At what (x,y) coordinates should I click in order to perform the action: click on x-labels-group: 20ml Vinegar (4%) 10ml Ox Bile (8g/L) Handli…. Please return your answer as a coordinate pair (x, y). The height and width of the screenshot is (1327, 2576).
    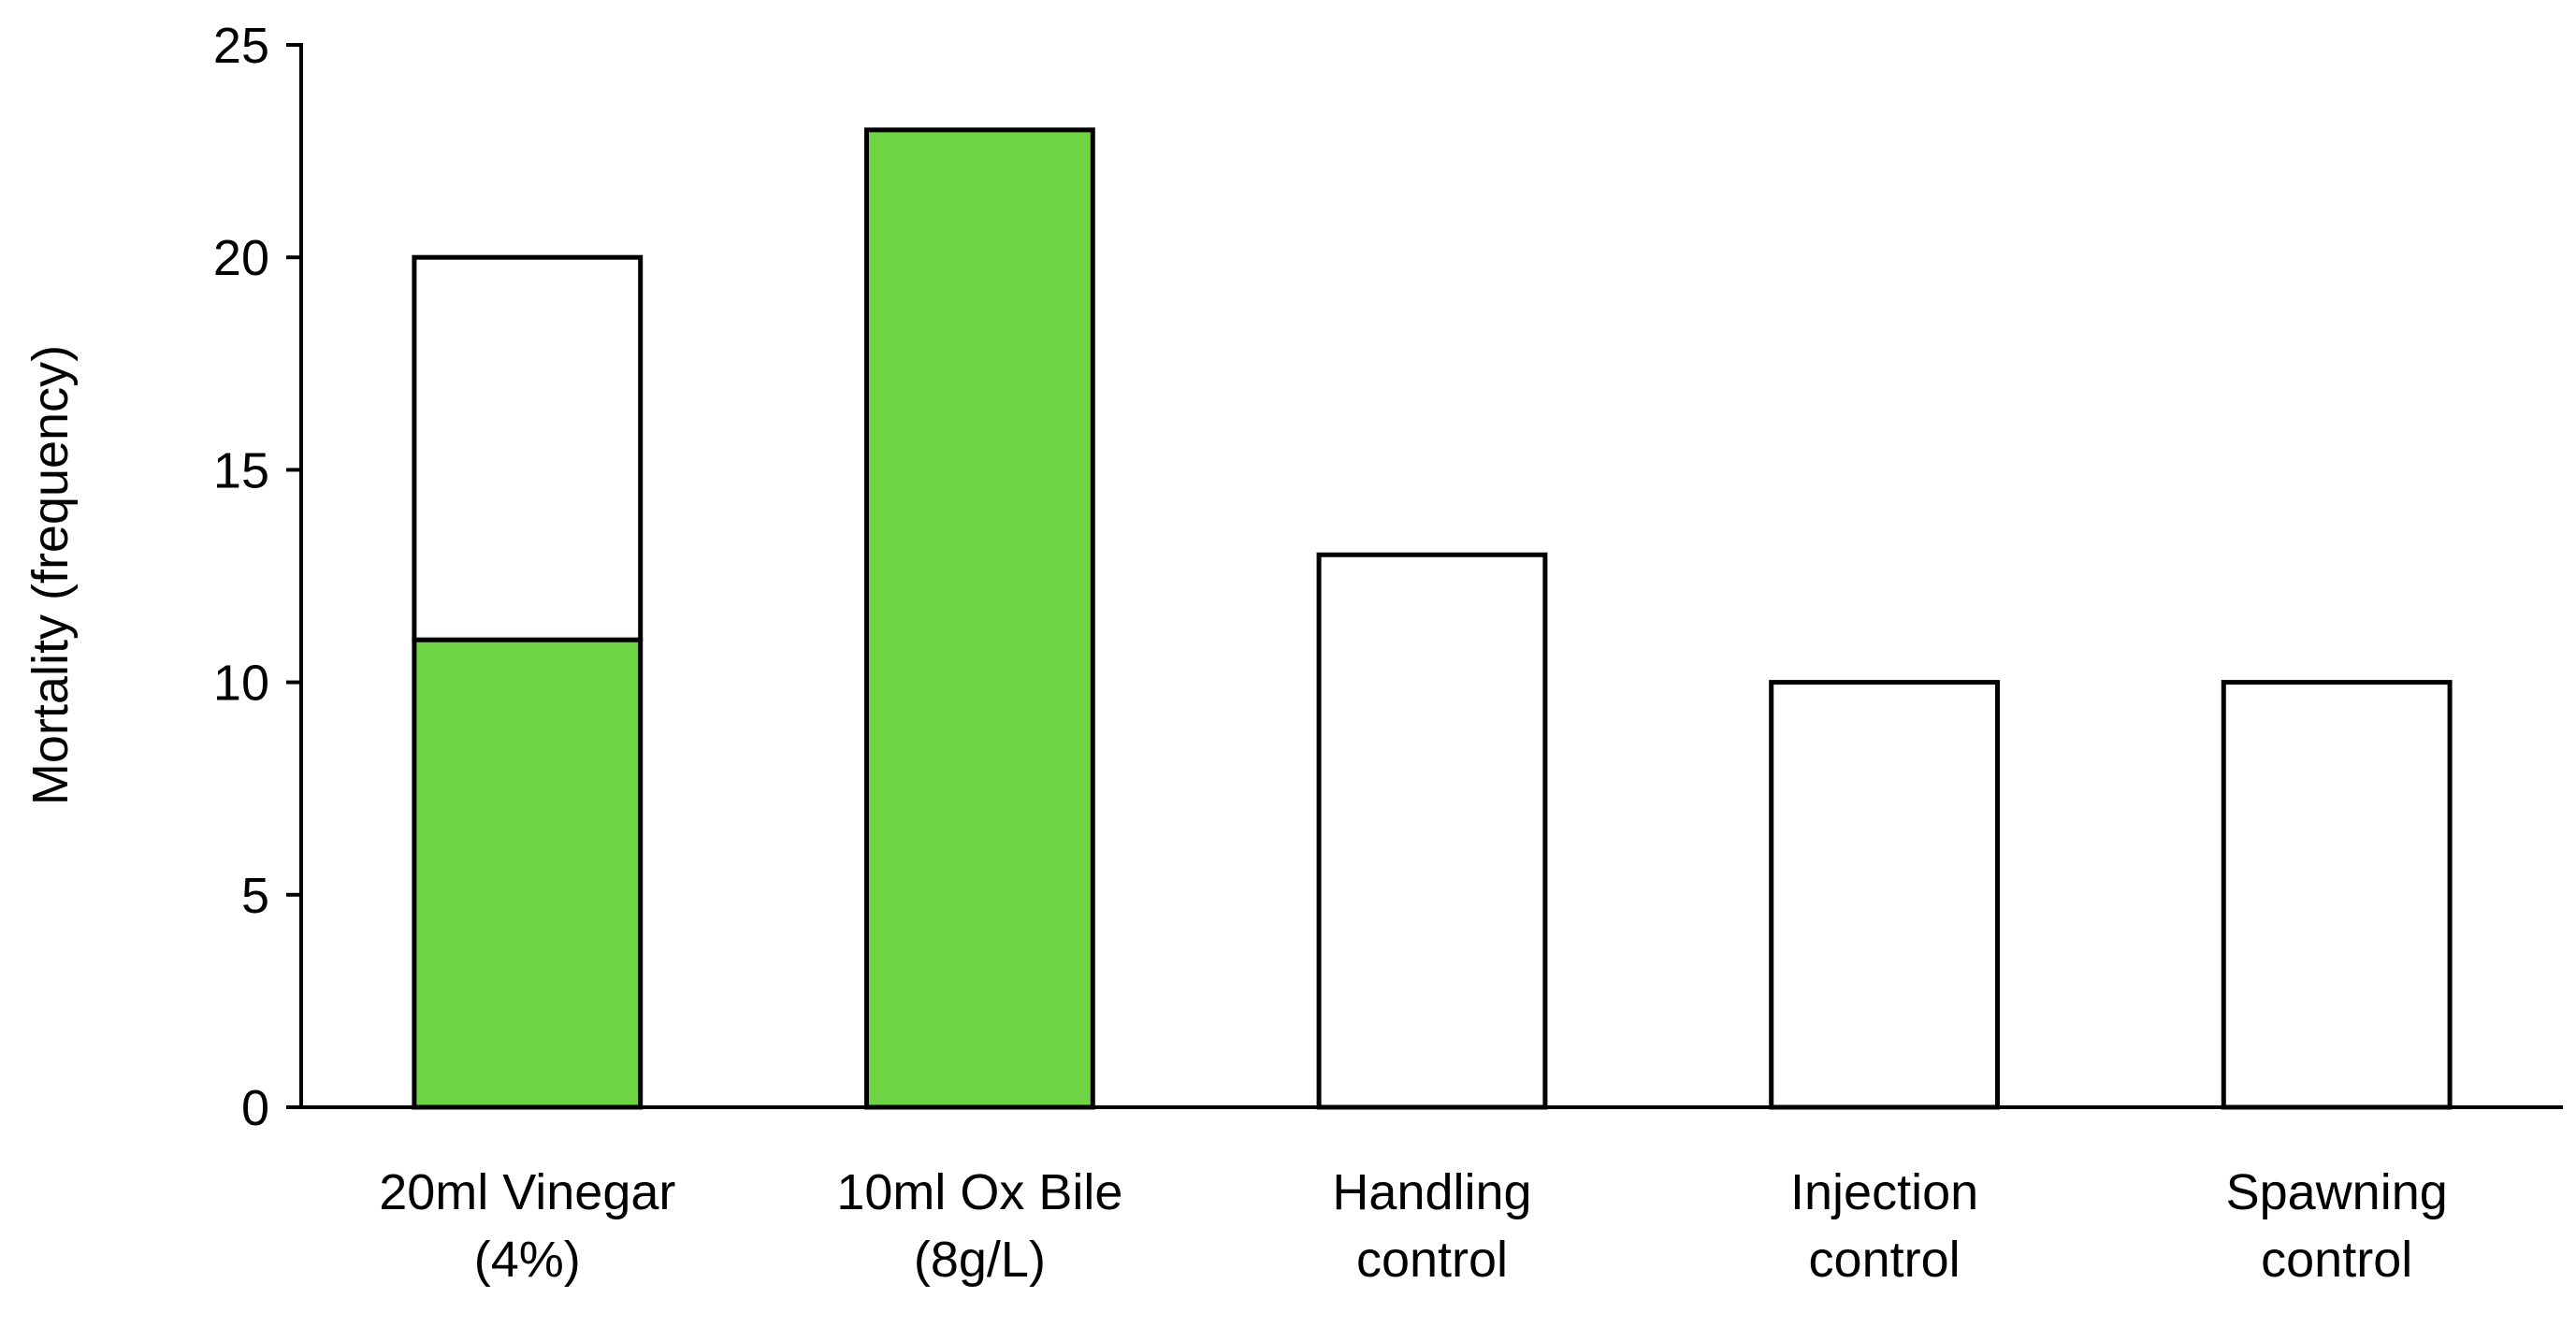
    Looking at the image, I should click on (1413, 1226).